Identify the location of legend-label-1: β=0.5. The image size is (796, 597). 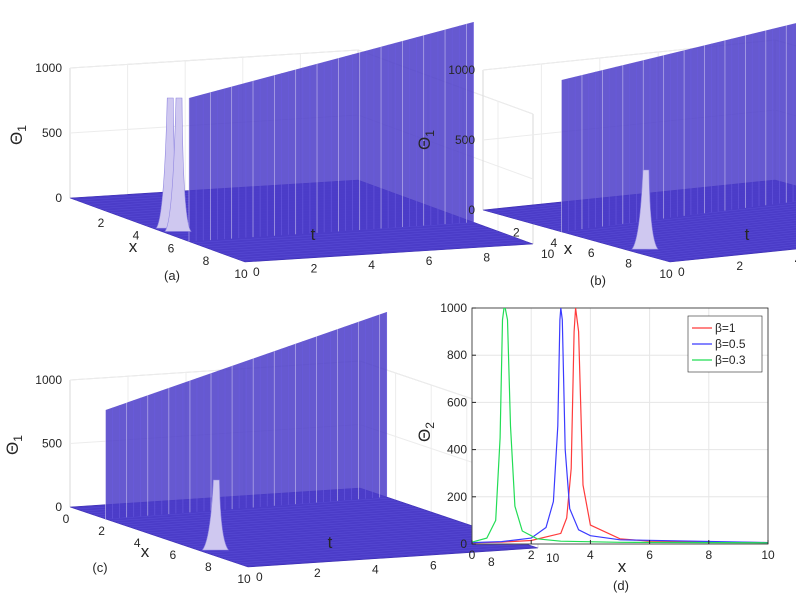
(730, 344).